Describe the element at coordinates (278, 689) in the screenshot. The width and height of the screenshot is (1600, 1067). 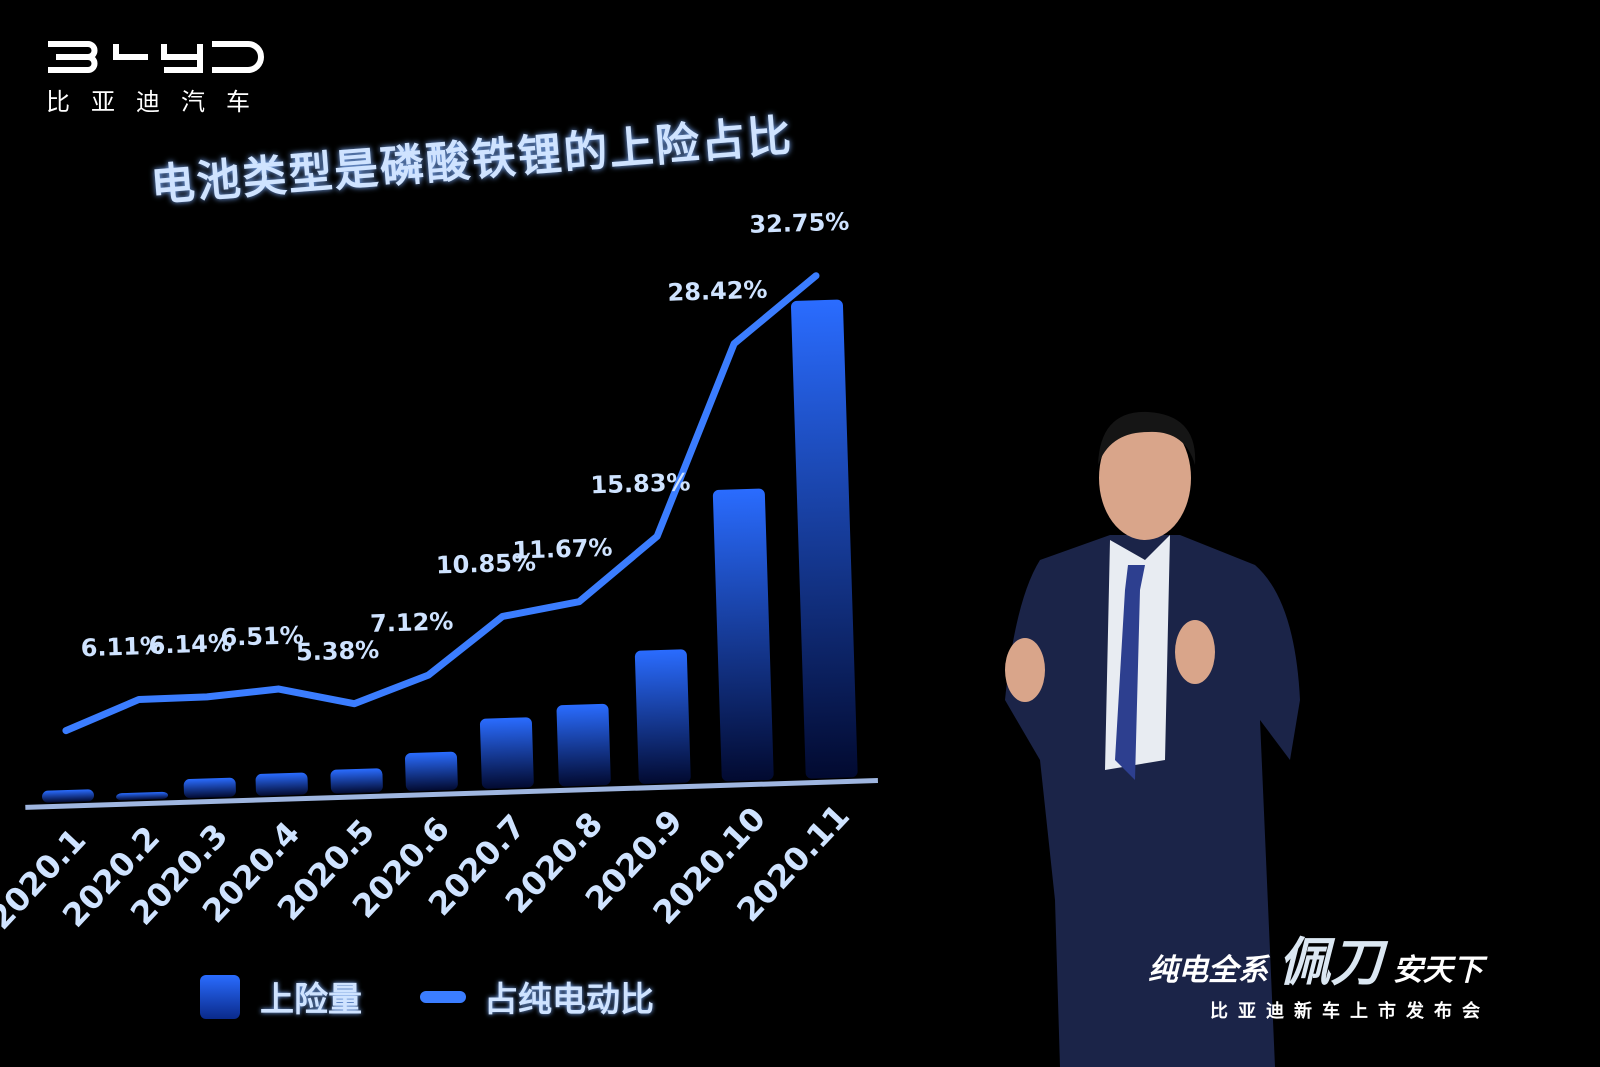
I see `line-point-2020.4` at that location.